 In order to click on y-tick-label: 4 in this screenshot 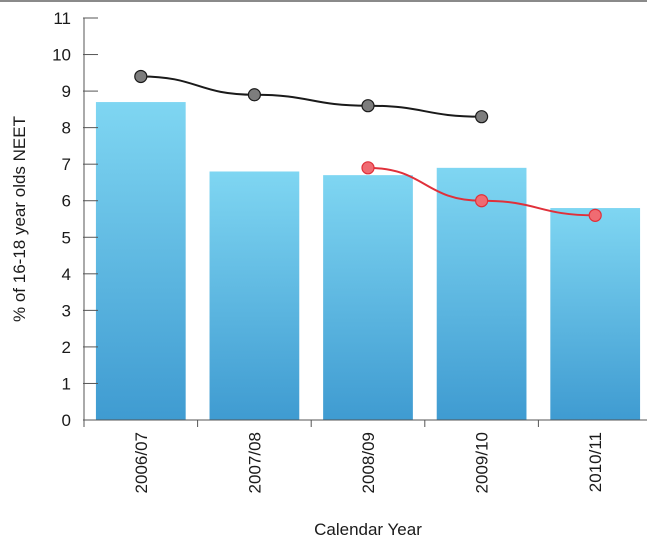, I will do `click(66, 274)`.